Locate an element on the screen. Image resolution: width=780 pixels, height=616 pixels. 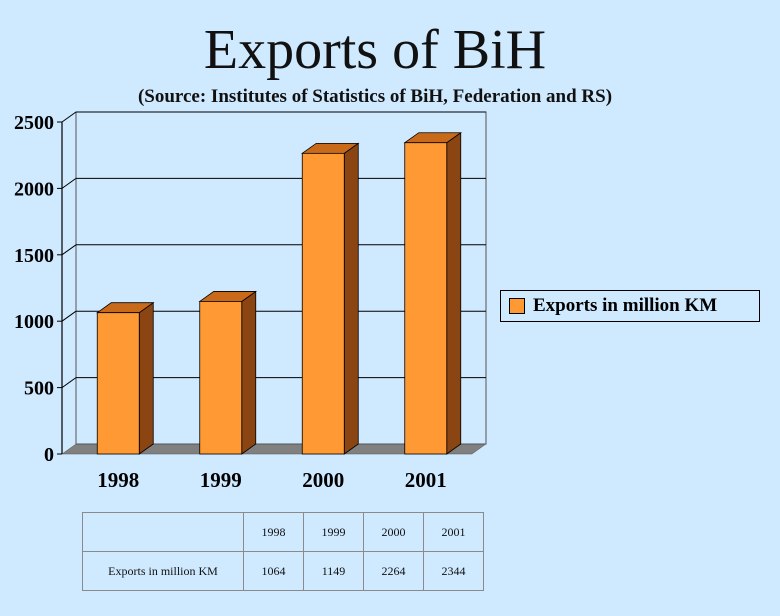
table-header-row: 1998 1999 2000 2001 is located at coordinates (283, 532).